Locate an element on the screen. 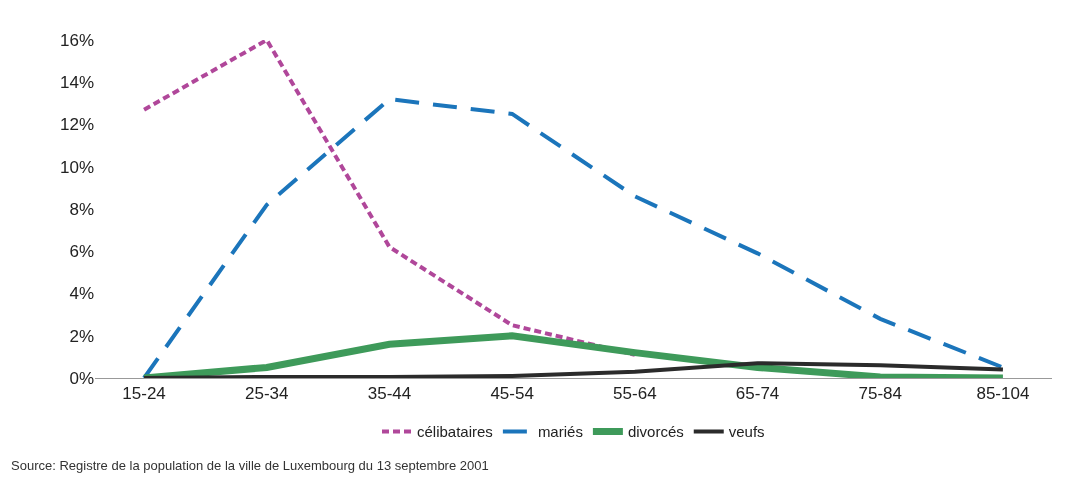 The height and width of the screenshot is (488, 1082). x-tick-label: 25-34 is located at coordinates (267, 394).